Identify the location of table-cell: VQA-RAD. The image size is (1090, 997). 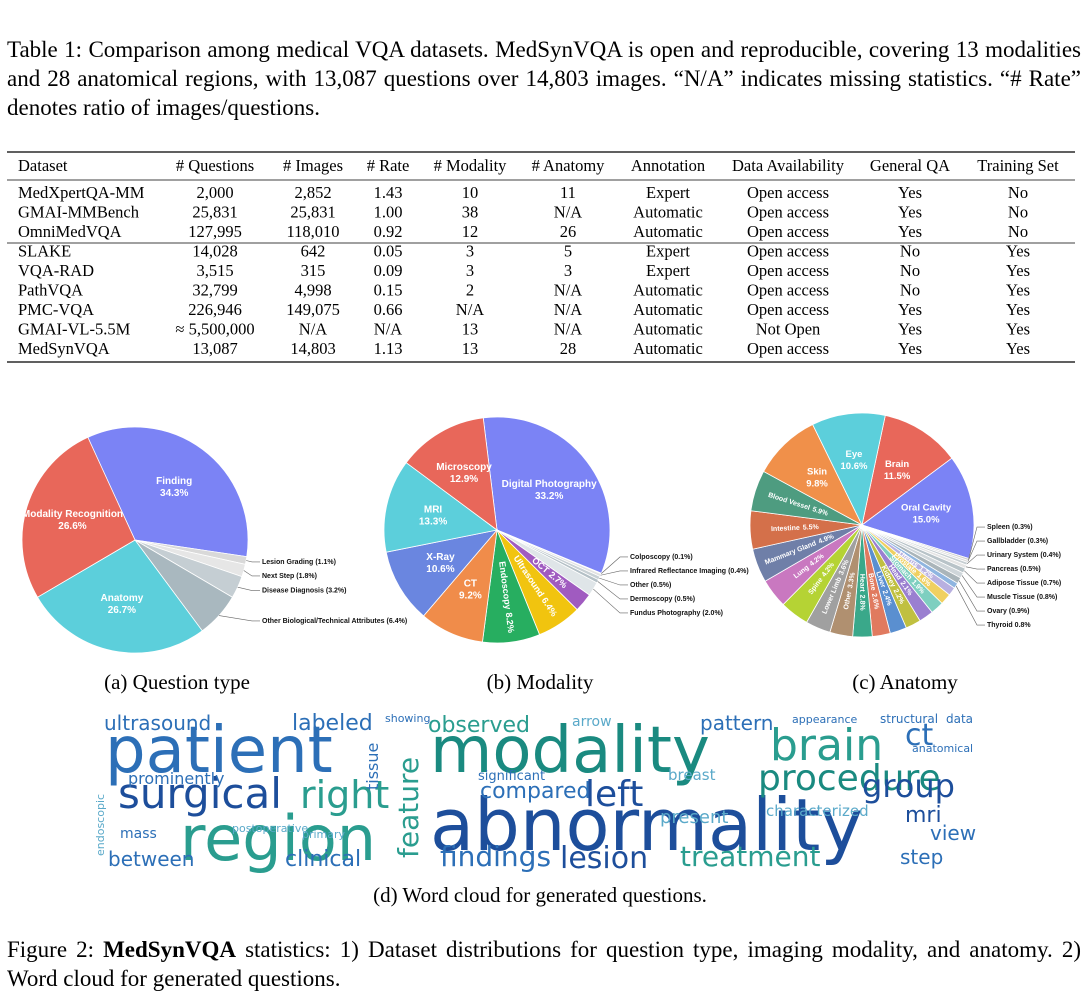
(56, 270).